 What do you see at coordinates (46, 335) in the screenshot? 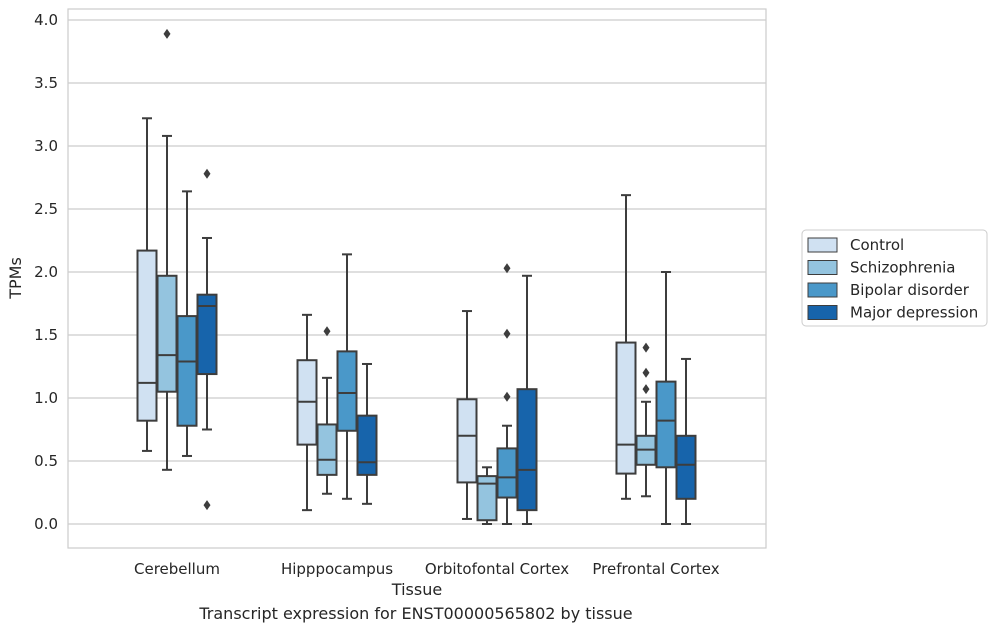
I see `y-tick-label: 1.5` at bounding box center [46, 335].